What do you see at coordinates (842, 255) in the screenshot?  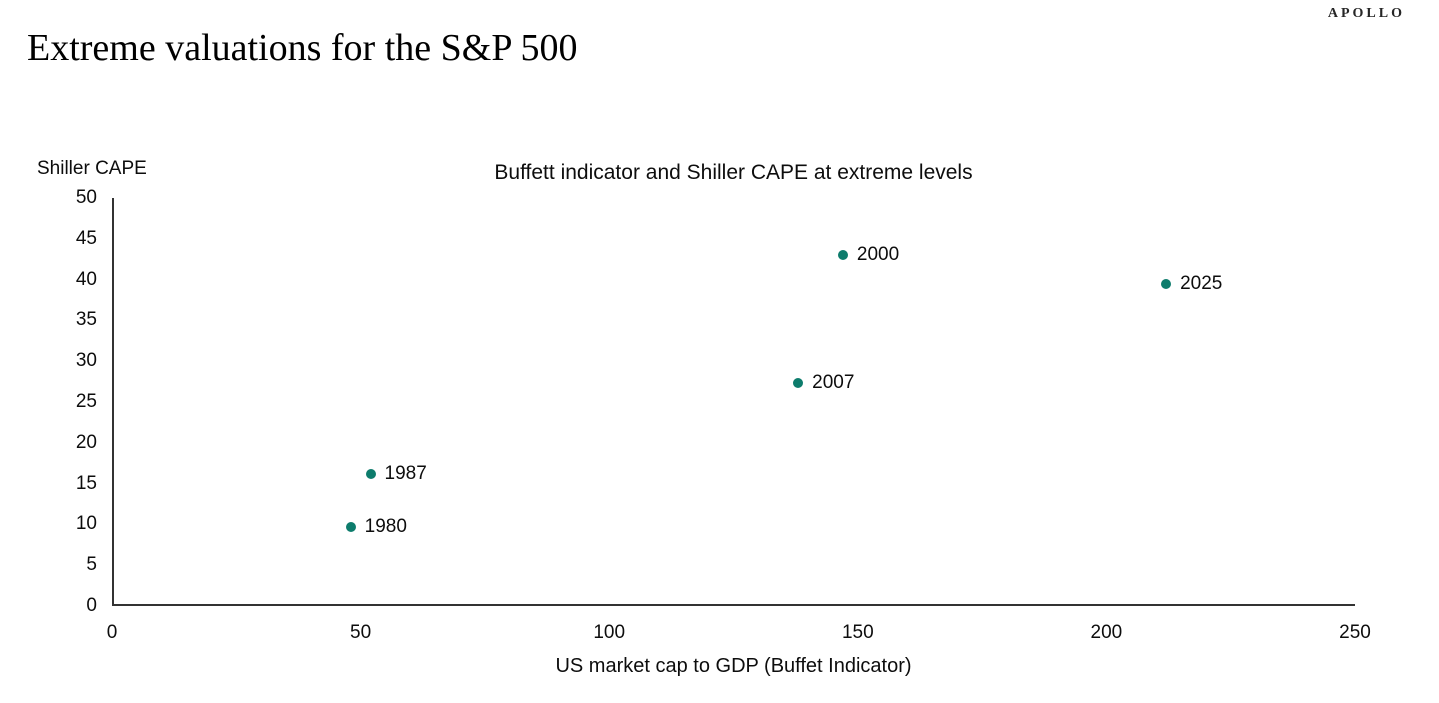 I see `data-point-2000` at bounding box center [842, 255].